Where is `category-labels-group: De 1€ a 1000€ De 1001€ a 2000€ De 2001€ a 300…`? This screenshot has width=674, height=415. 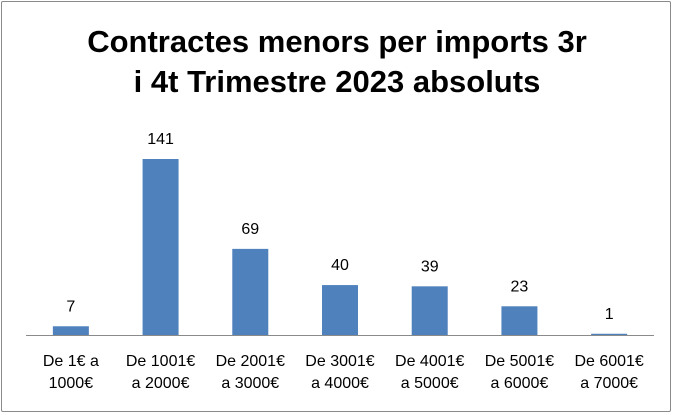 category-labels-group: De 1€ a 1000€ De 1001€ a 2000€ De 2001€ a 300… is located at coordinates (343, 372).